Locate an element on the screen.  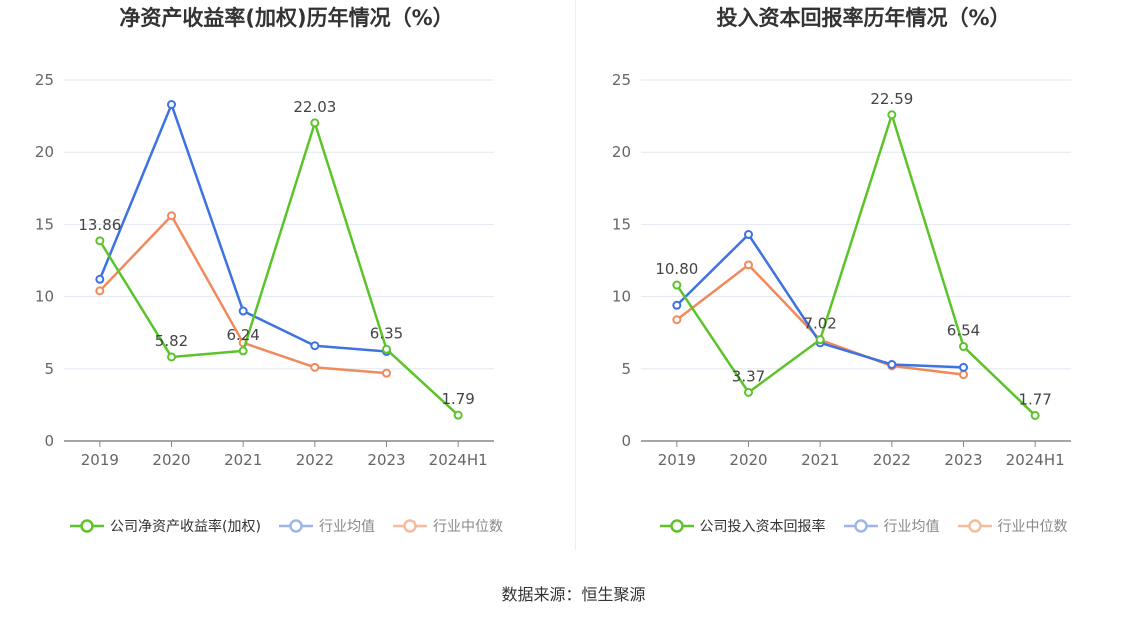
data-label: 6.35 is located at coordinates (386, 333).